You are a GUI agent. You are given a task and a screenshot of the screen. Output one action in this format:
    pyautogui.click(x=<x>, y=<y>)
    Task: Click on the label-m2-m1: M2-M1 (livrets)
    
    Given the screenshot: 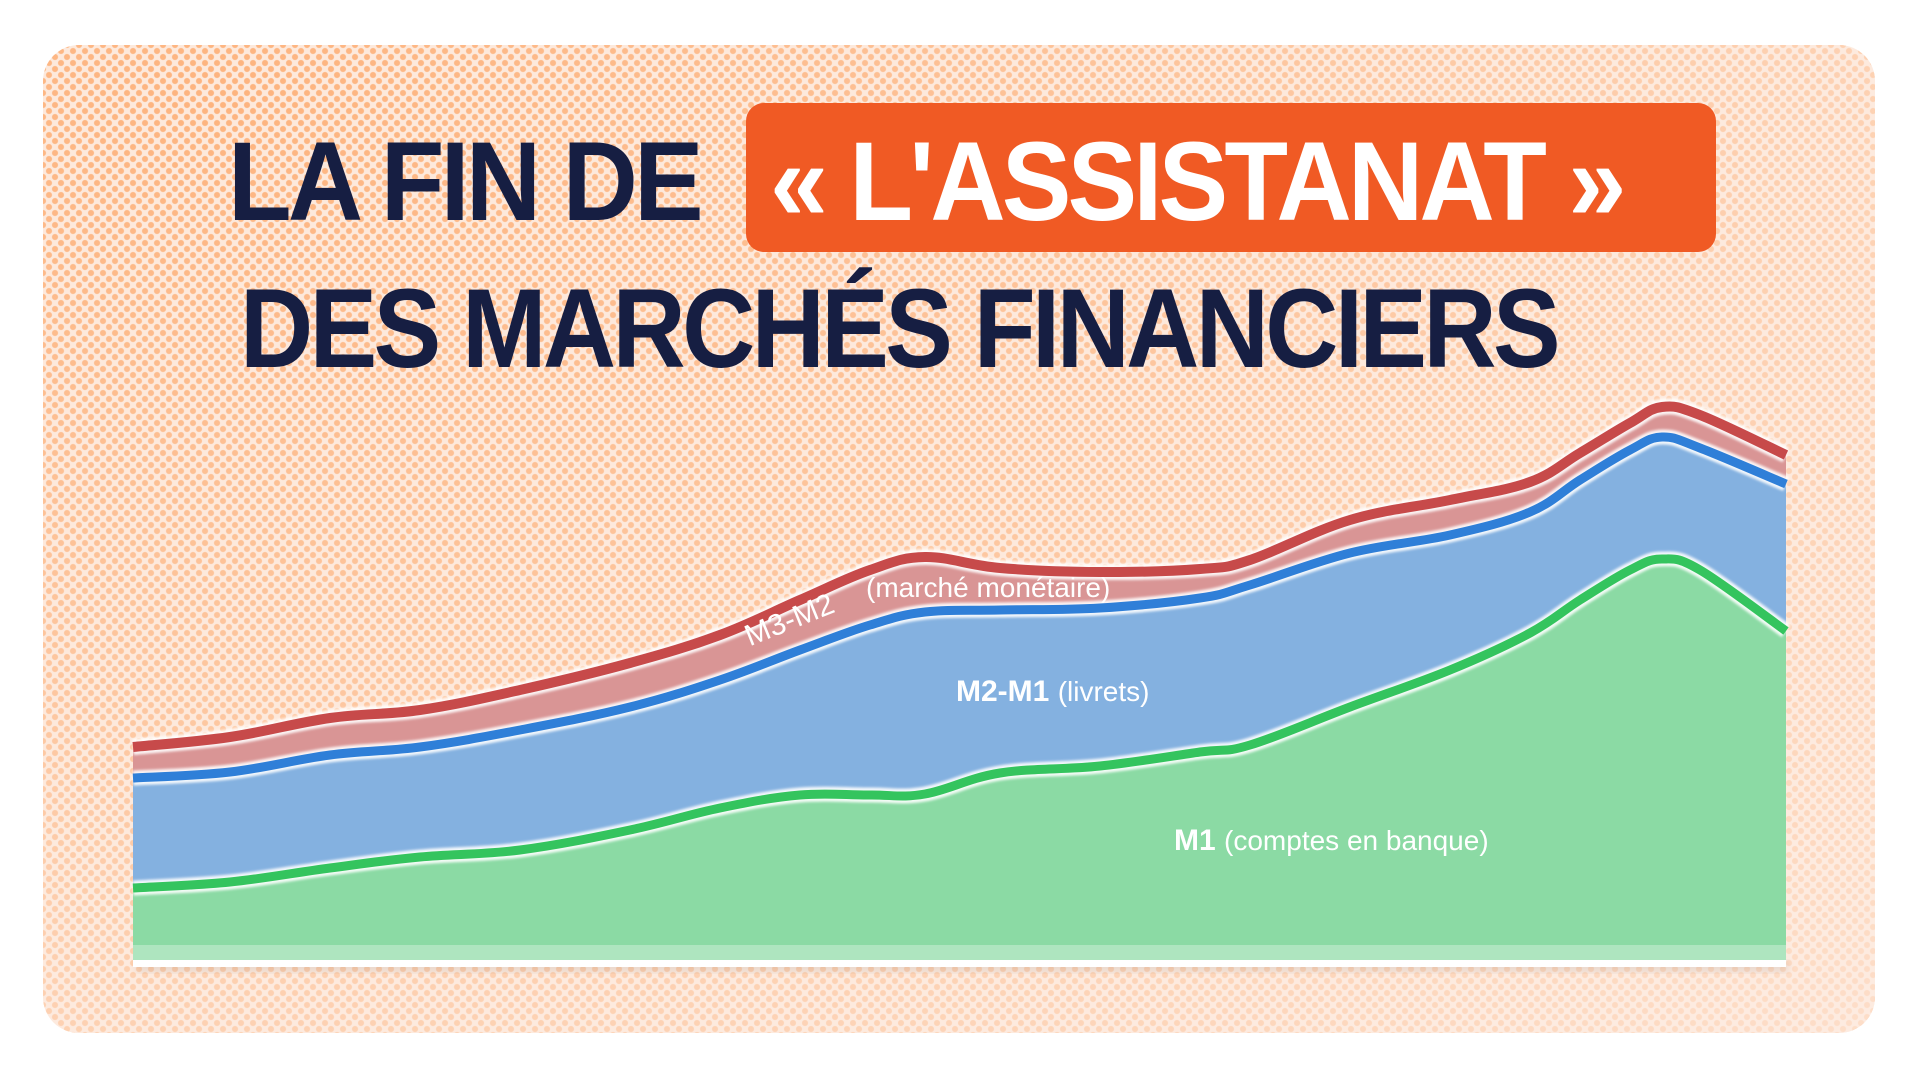 What is the action you would take?
    pyautogui.click(x=1052, y=692)
    